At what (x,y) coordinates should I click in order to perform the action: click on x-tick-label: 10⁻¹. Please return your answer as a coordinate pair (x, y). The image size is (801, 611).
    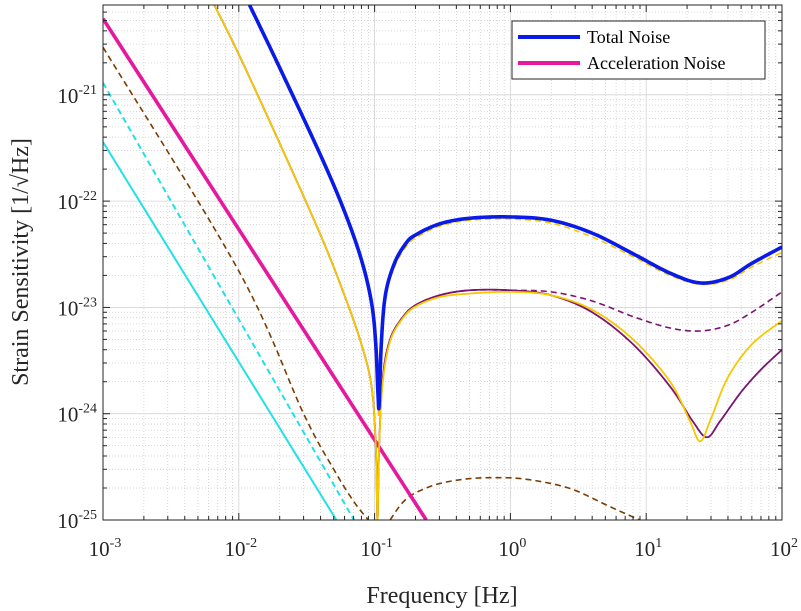
    Looking at the image, I should click on (376, 548).